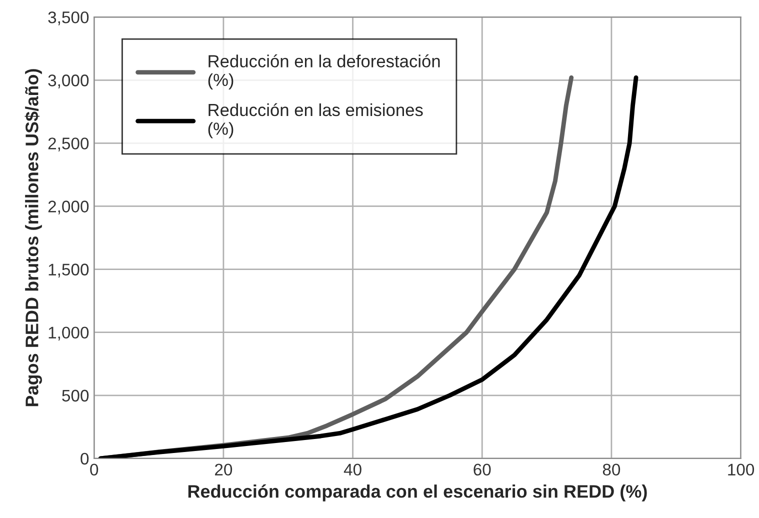 This screenshot has height=518, width=759. Describe the element at coordinates (84, 458) in the screenshot. I see `y-tick-label: 0` at that location.